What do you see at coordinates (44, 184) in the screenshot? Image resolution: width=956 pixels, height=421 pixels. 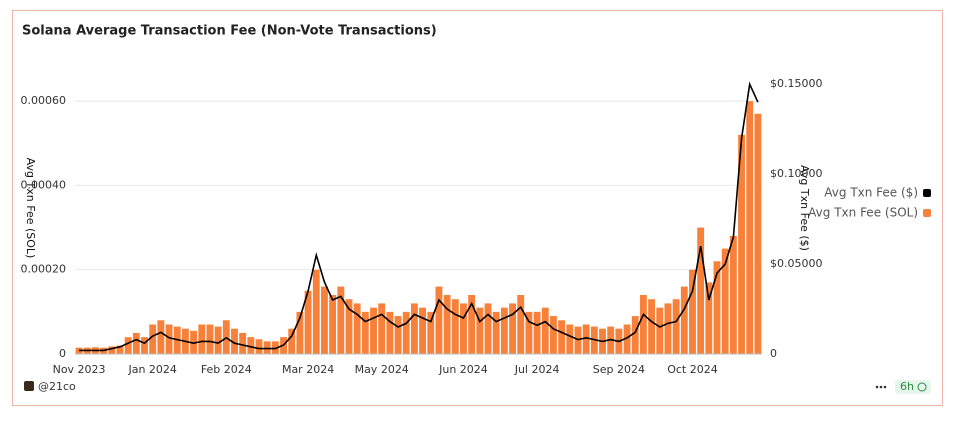 I see `y-tick-label: 0.00040` at bounding box center [44, 184].